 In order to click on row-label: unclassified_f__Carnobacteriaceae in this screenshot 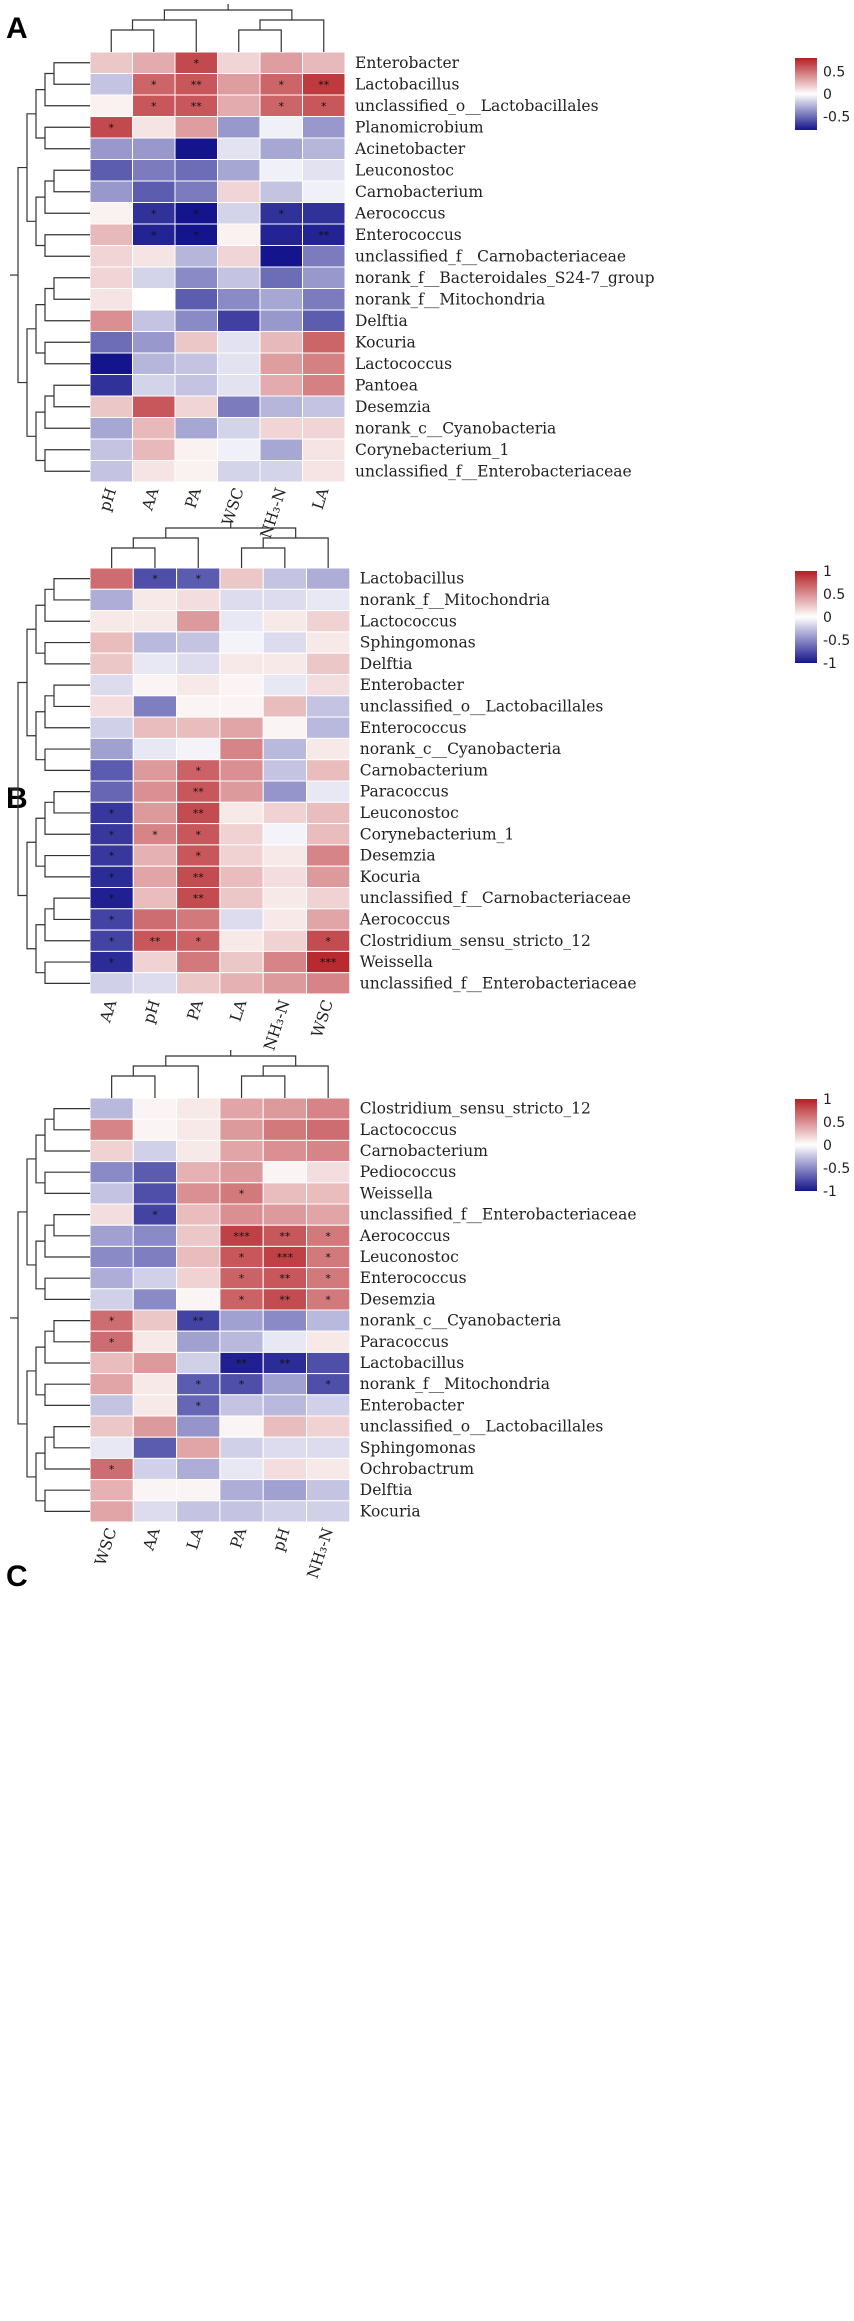, I will do `click(490, 256)`.